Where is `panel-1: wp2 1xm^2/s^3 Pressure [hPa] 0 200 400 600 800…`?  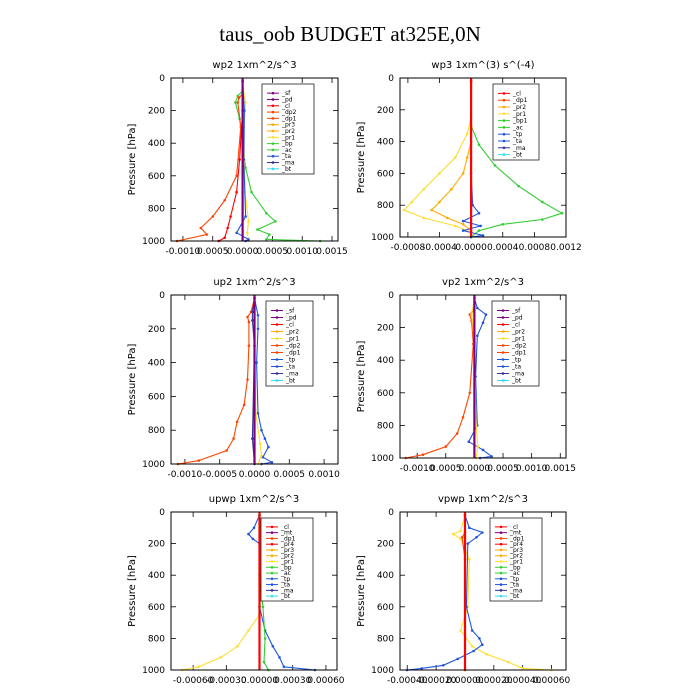
panel-1: wp2 1xm^2/s^3 Pressure [hPa] 0 200 400 600 800… is located at coordinates (237, 158).